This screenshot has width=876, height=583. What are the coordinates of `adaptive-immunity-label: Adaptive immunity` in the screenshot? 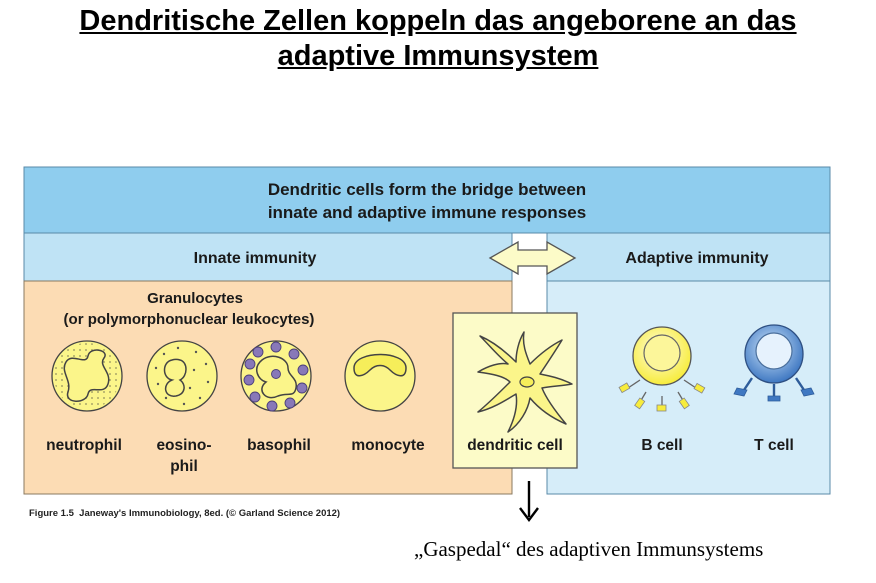 It's located at (696, 258).